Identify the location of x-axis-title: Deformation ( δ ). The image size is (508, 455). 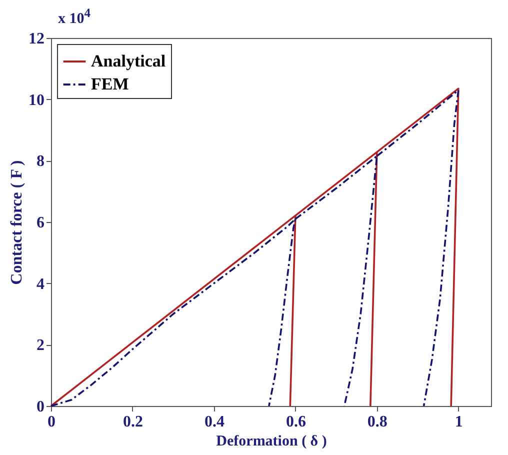
(271, 442).